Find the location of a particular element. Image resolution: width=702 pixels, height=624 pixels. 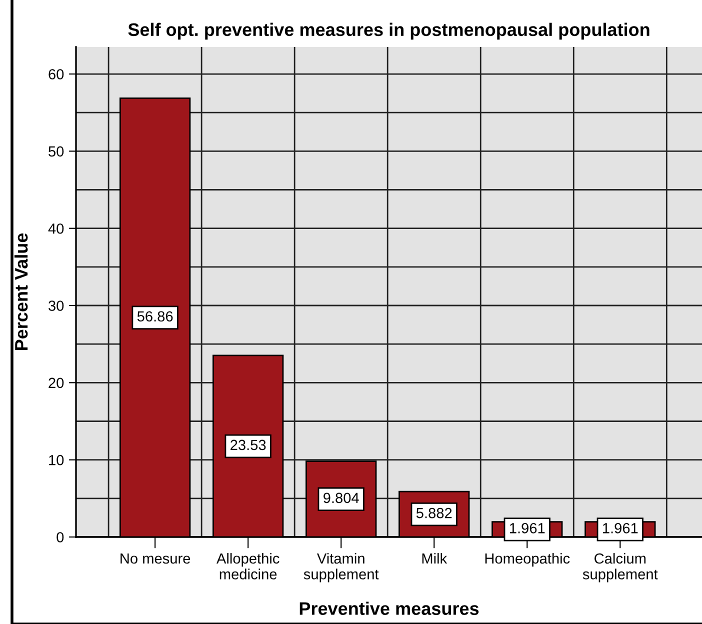

x-tick-label: No mesure is located at coordinates (155, 559).